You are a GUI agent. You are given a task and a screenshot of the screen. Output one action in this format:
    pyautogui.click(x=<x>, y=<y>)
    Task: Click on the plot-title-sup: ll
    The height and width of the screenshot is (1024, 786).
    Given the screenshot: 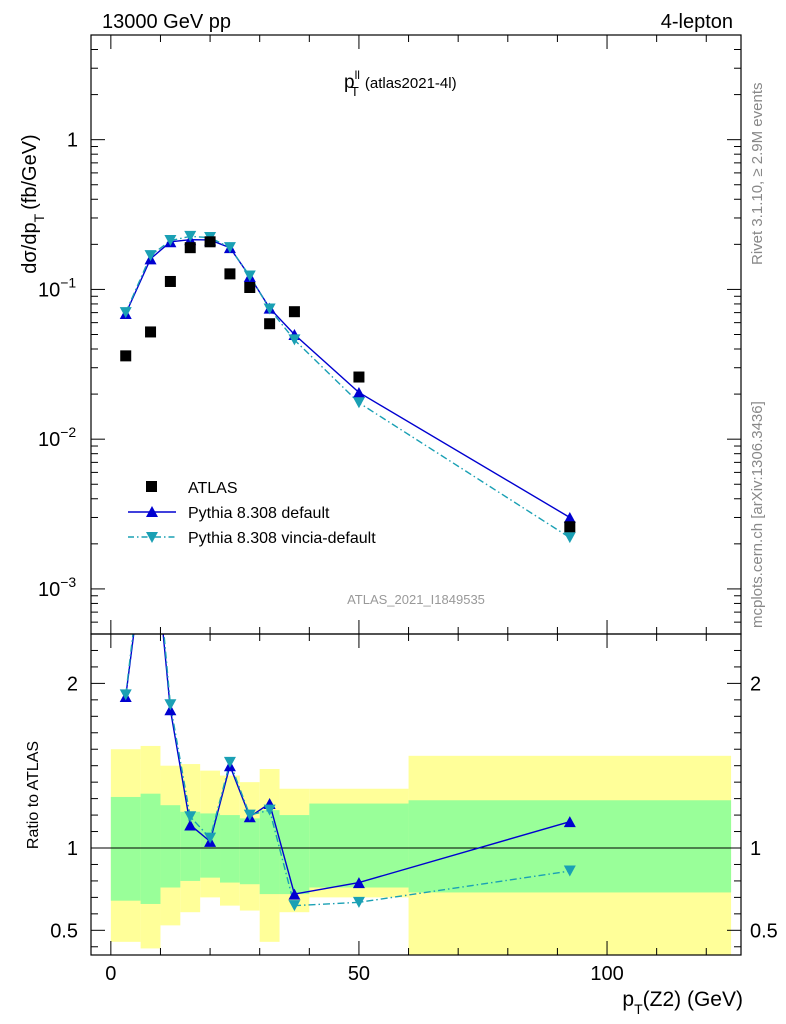 What is the action you would take?
    pyautogui.click(x=357, y=75)
    